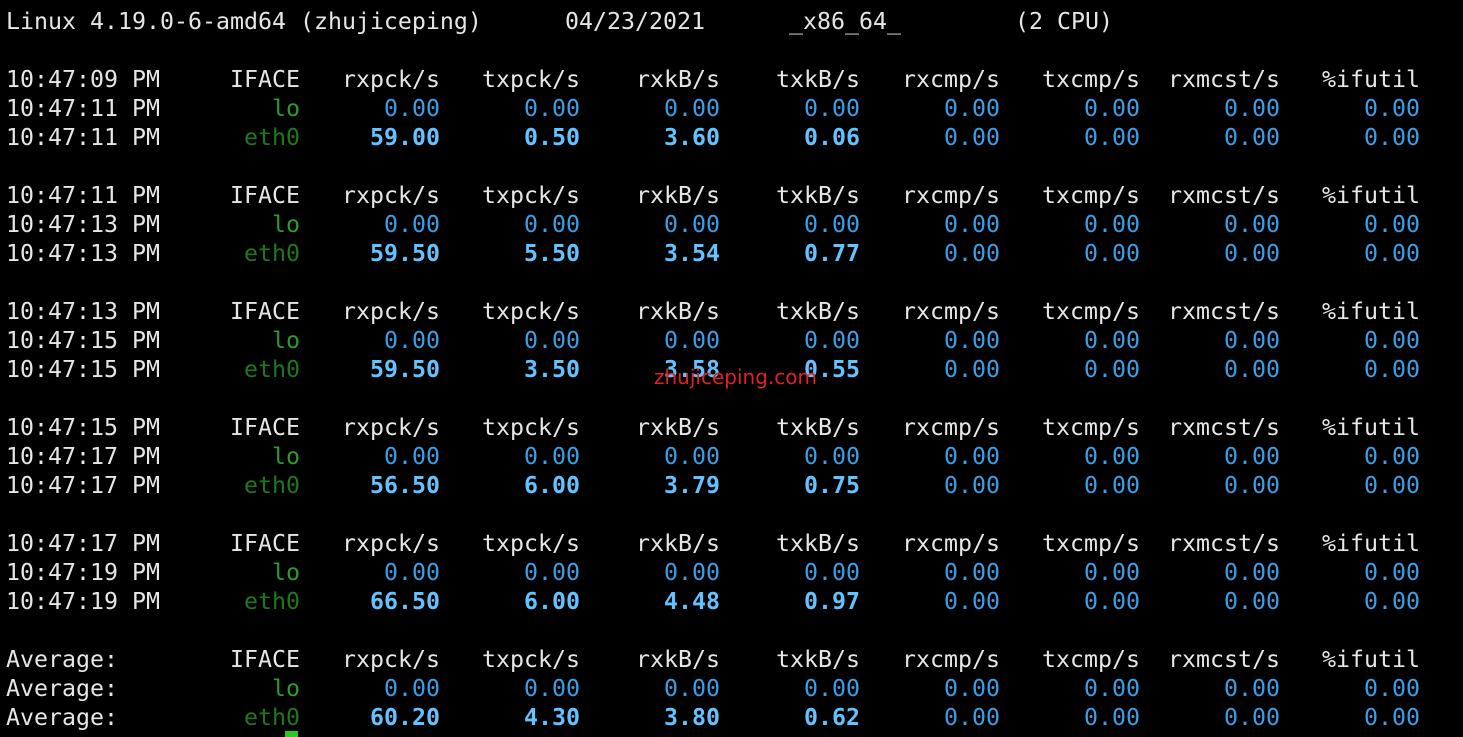 The image size is (1463, 737). I want to click on cursor, so click(291, 734).